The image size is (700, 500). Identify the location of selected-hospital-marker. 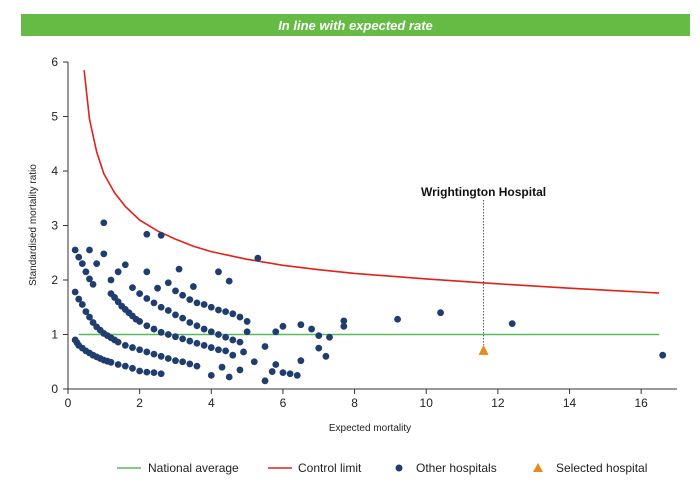
(483, 349).